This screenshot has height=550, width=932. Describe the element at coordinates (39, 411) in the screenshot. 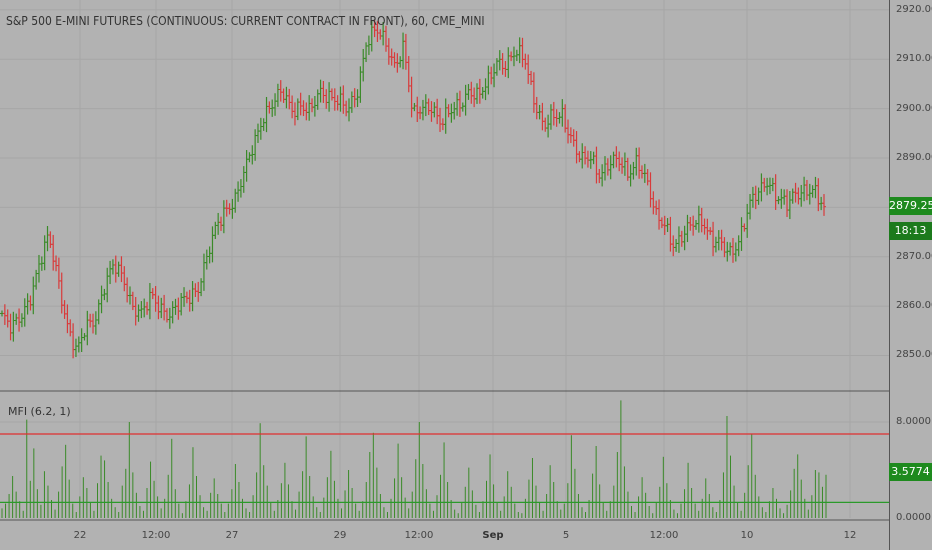

I see `indicator-label: MFI (6.2, 1)` at that location.